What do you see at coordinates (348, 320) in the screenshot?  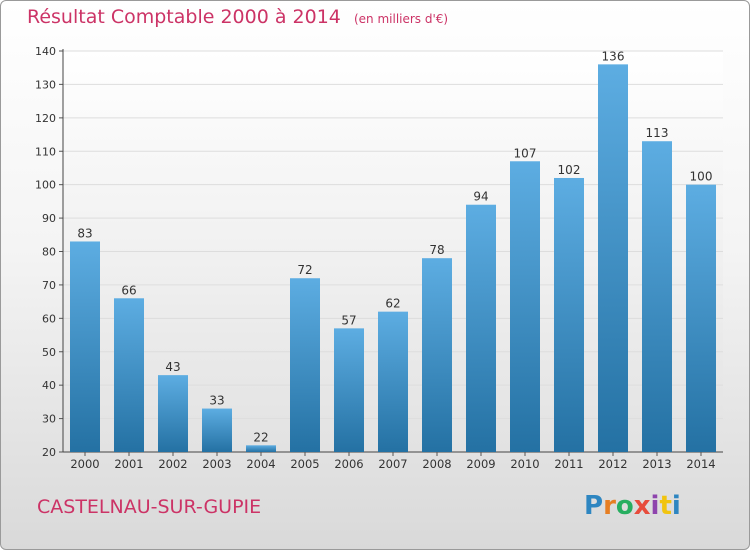 I see `data-label: 57` at bounding box center [348, 320].